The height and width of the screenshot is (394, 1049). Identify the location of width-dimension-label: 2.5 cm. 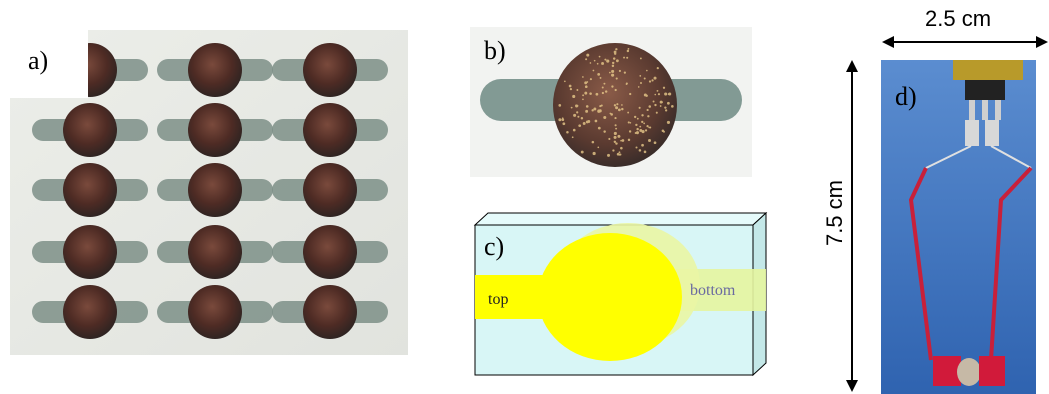
(958, 18).